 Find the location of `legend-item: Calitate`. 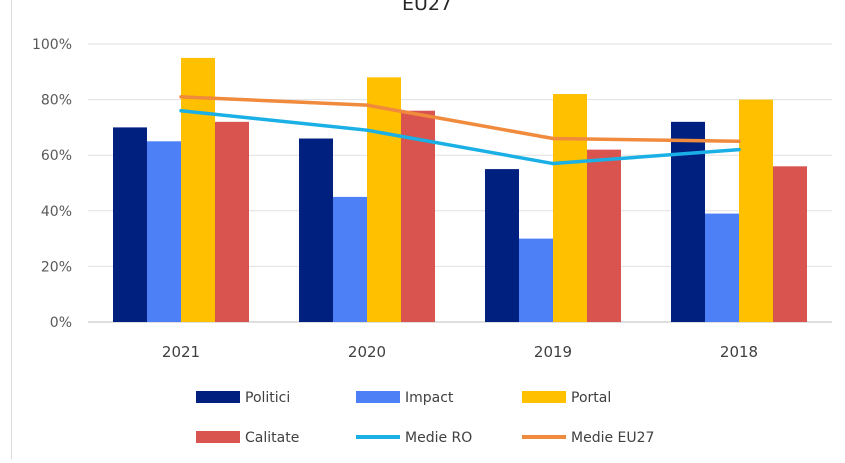

legend-item: Calitate is located at coordinates (247, 438).